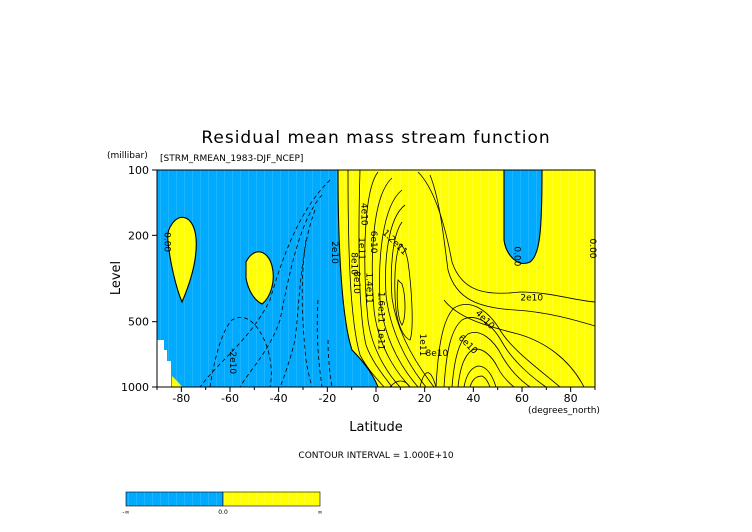 The height and width of the screenshot is (532, 752). I want to click on x-tick-label: 0, so click(376, 398).